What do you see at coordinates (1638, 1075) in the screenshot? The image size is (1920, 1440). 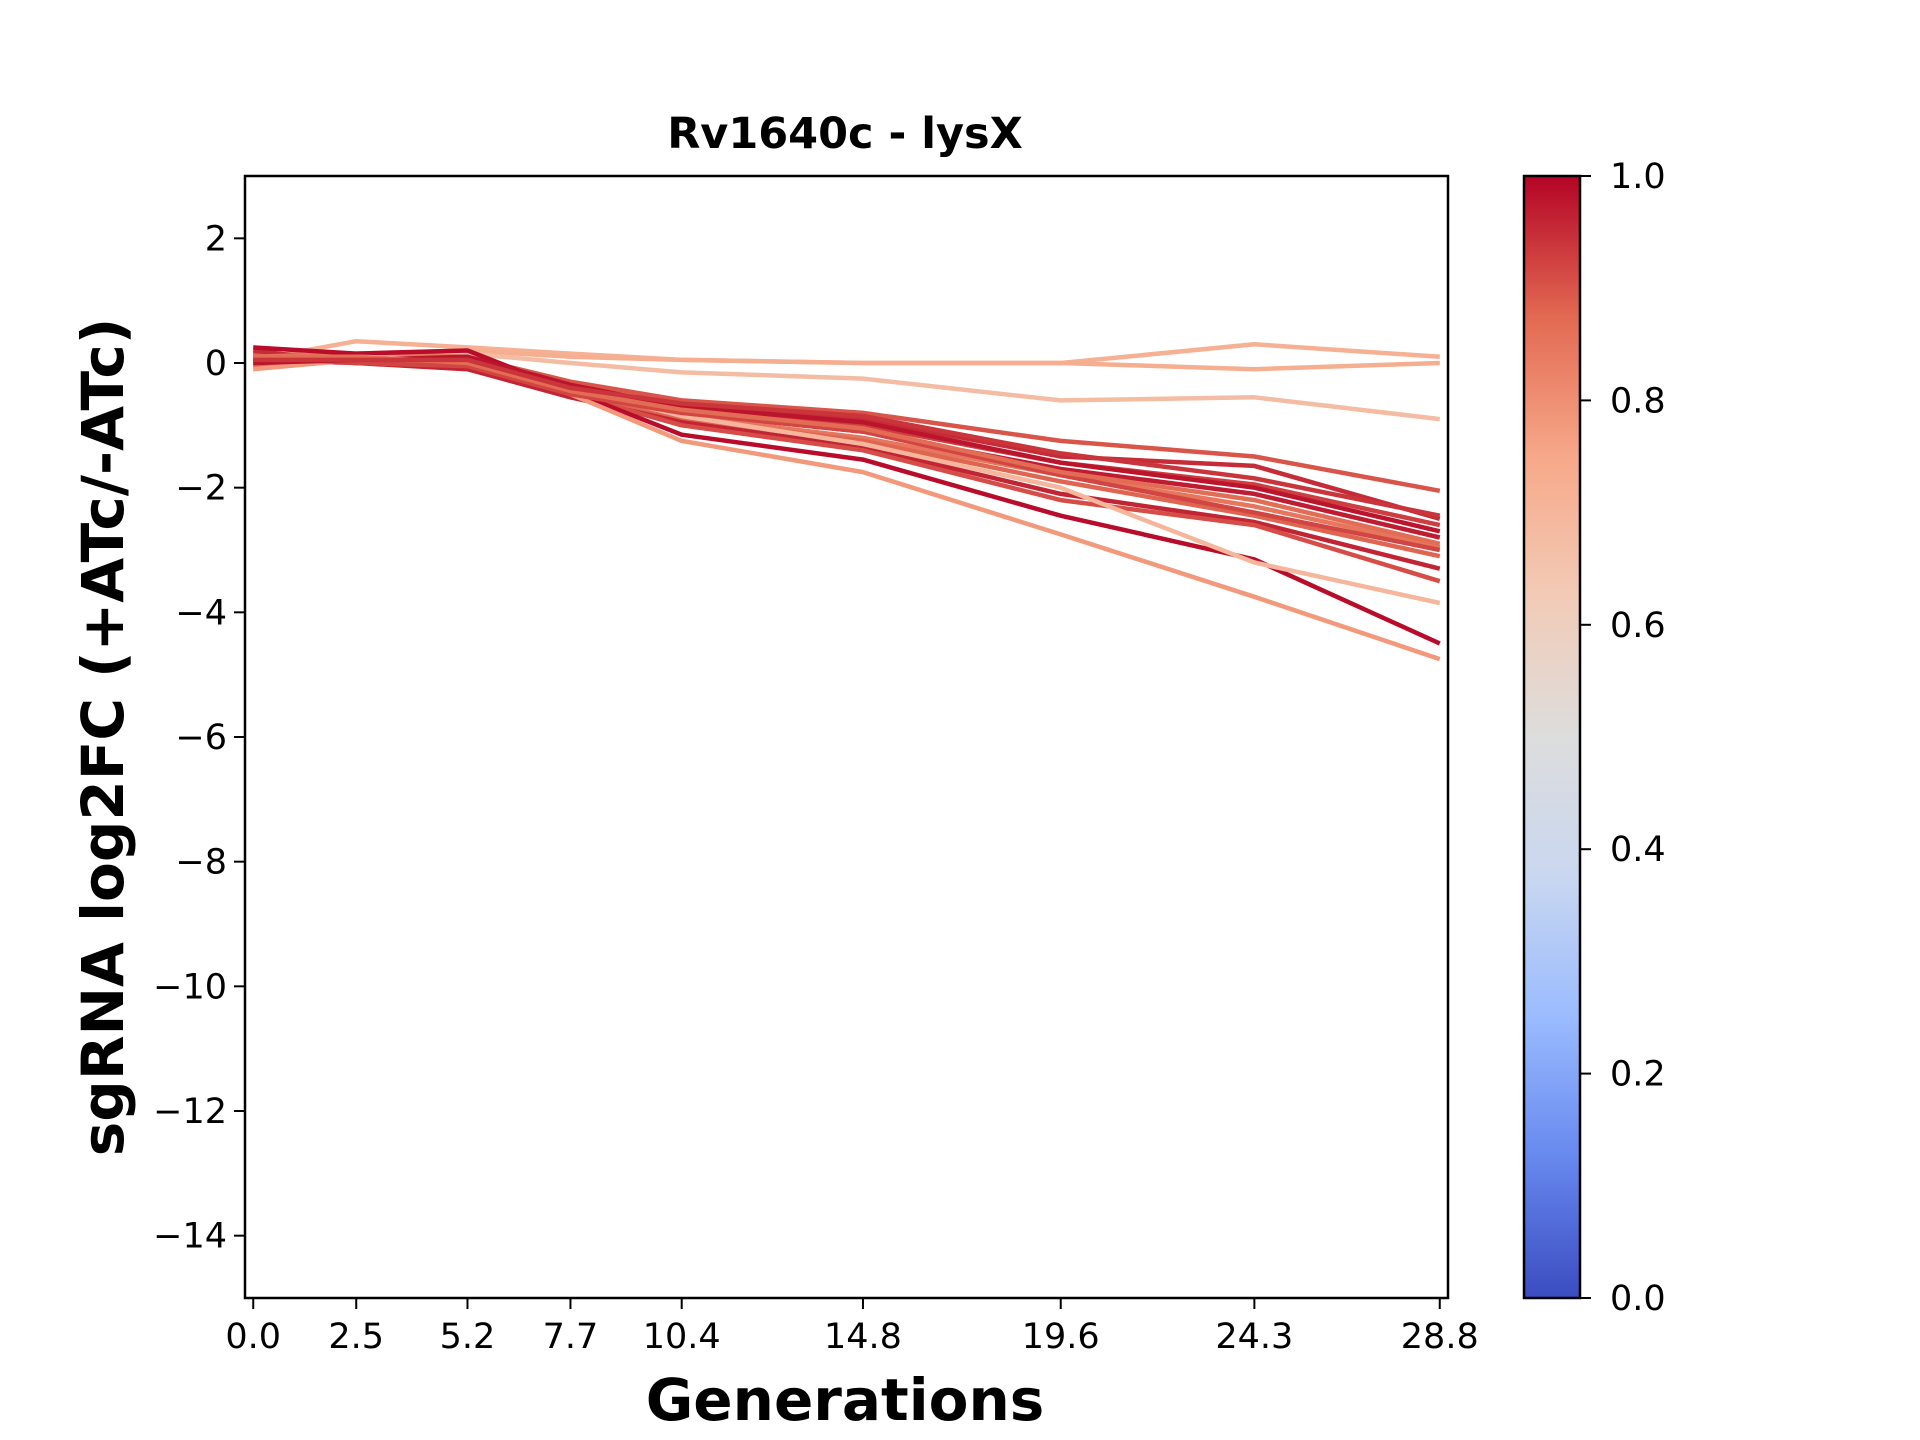 I see `colorbar-tick-label: 0.2` at bounding box center [1638, 1075].